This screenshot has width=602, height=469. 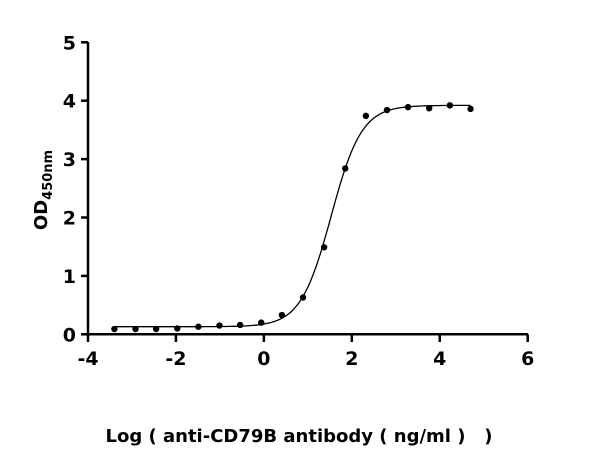 What do you see at coordinates (439, 359) in the screenshot?
I see `x-tick-label: 4` at bounding box center [439, 359].